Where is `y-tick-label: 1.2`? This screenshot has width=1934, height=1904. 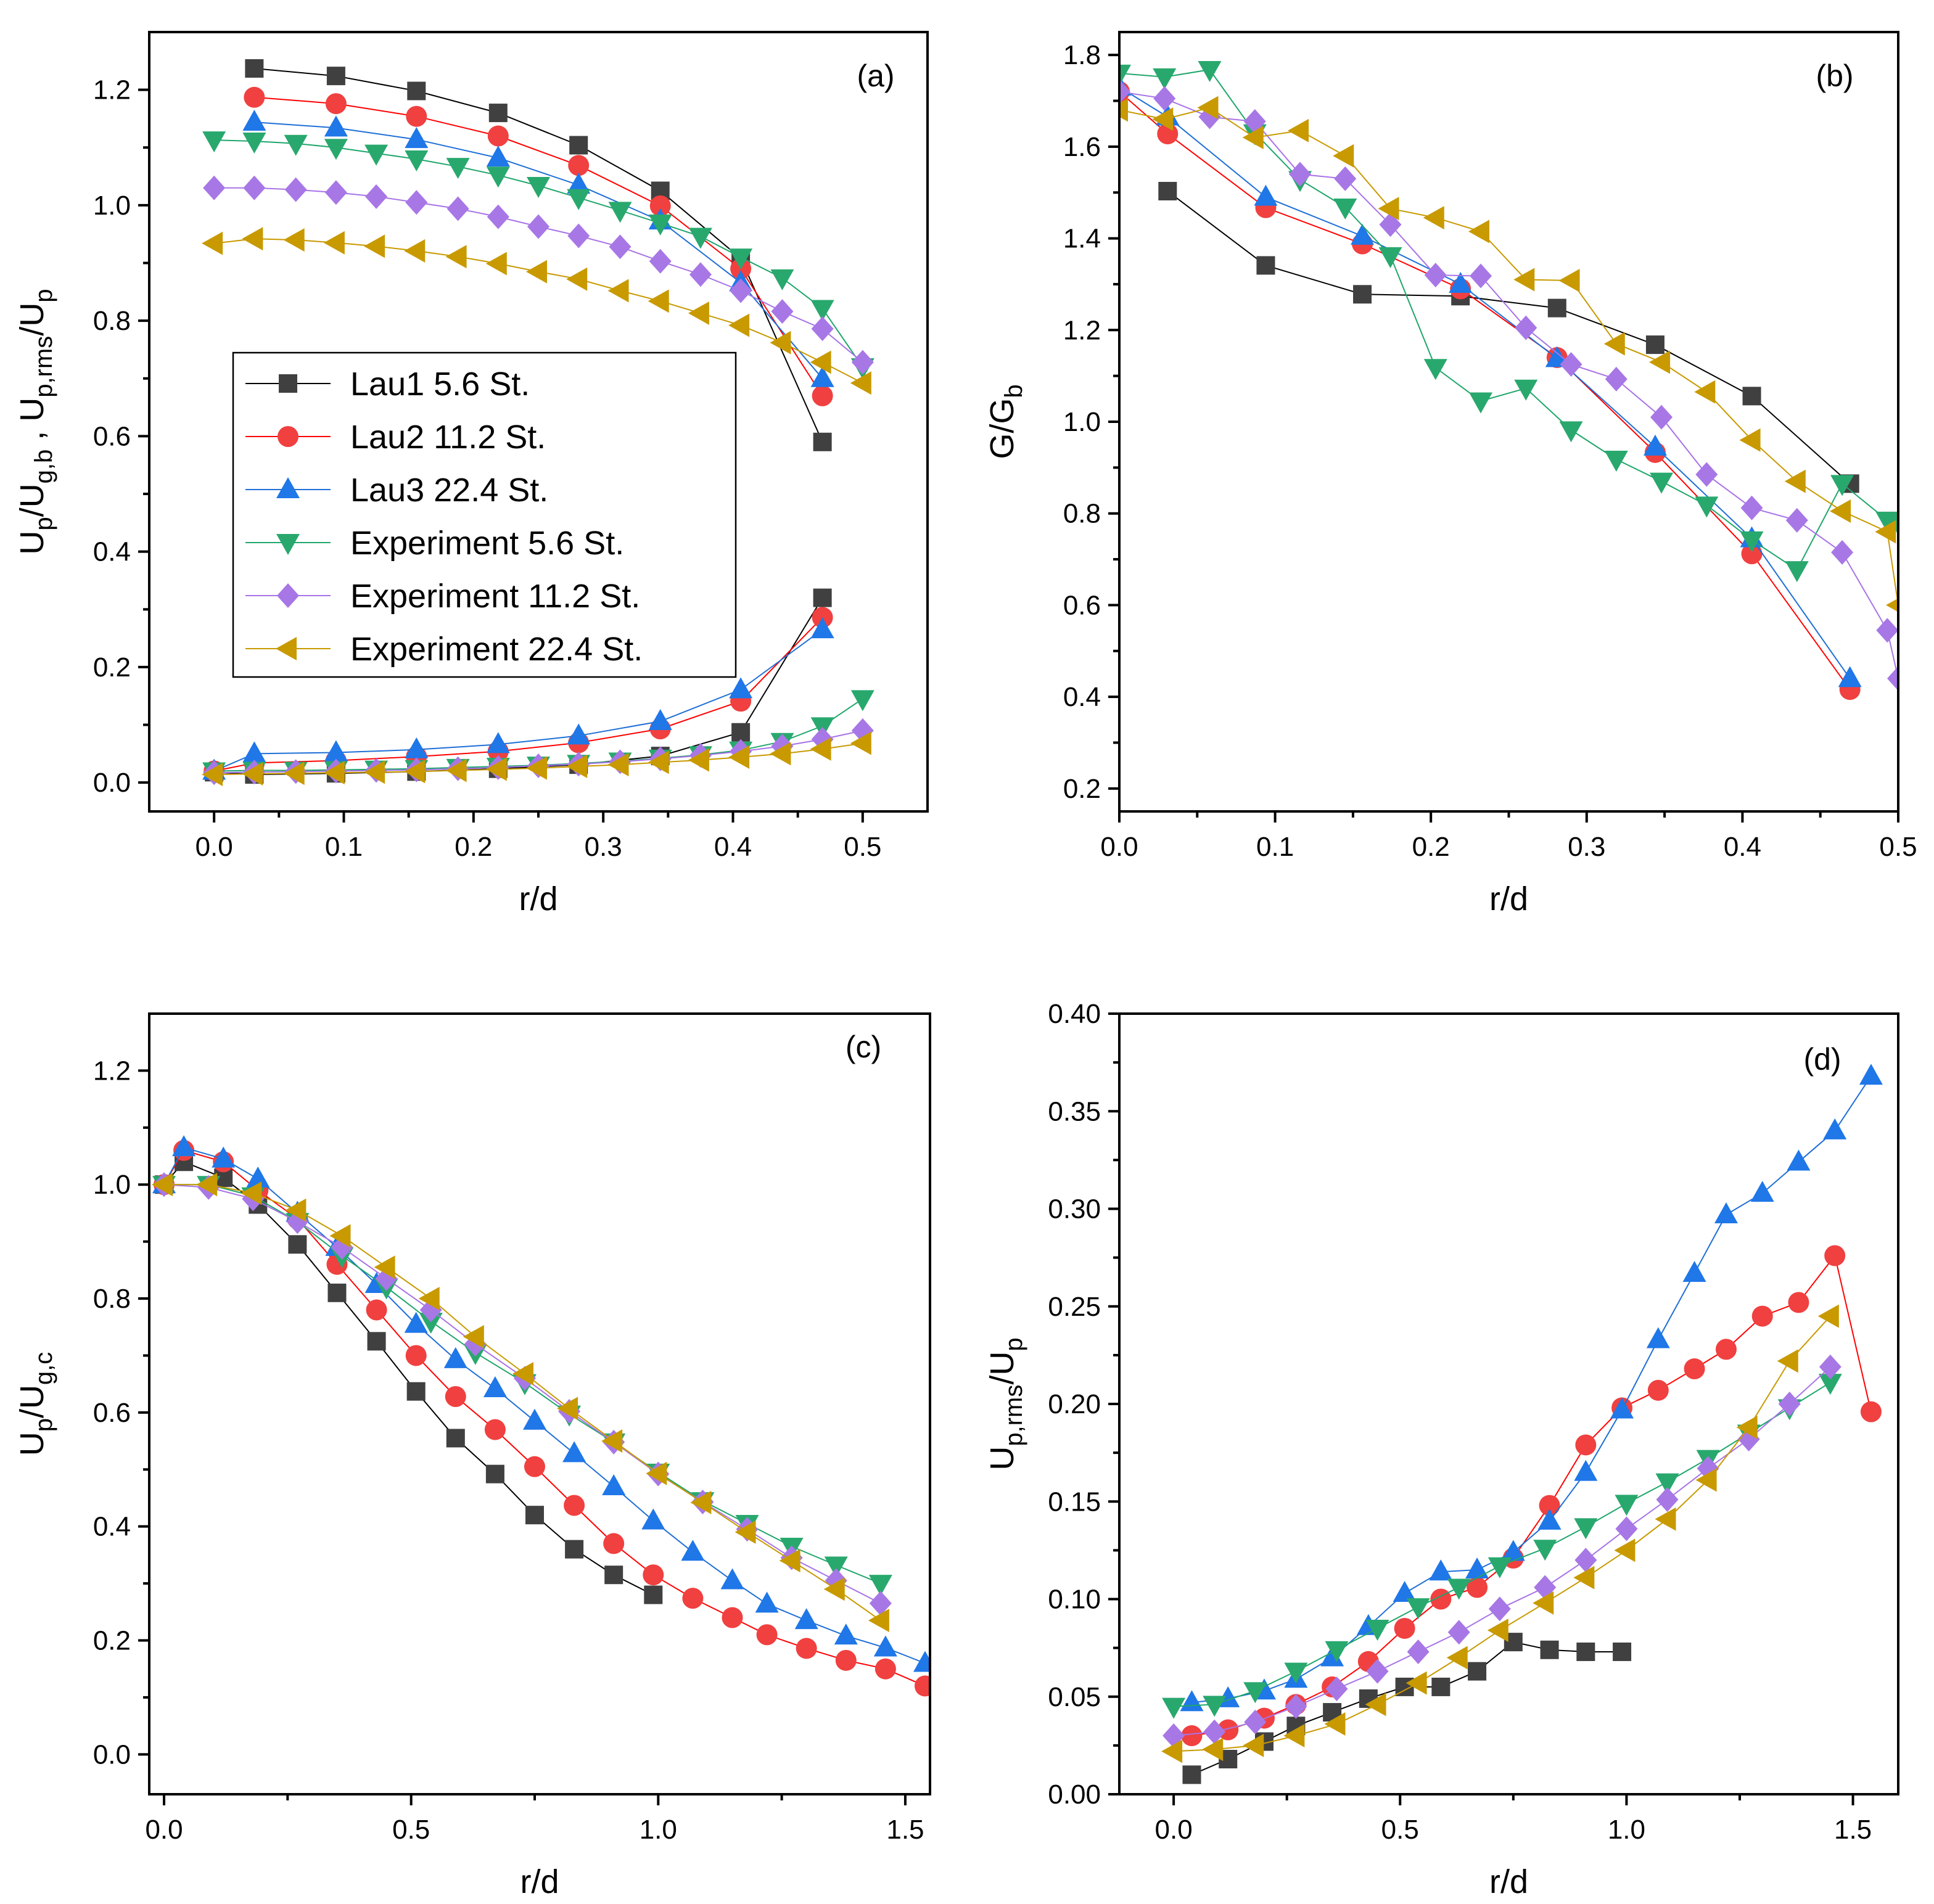 y-tick-label: 1.2 is located at coordinates (112, 90).